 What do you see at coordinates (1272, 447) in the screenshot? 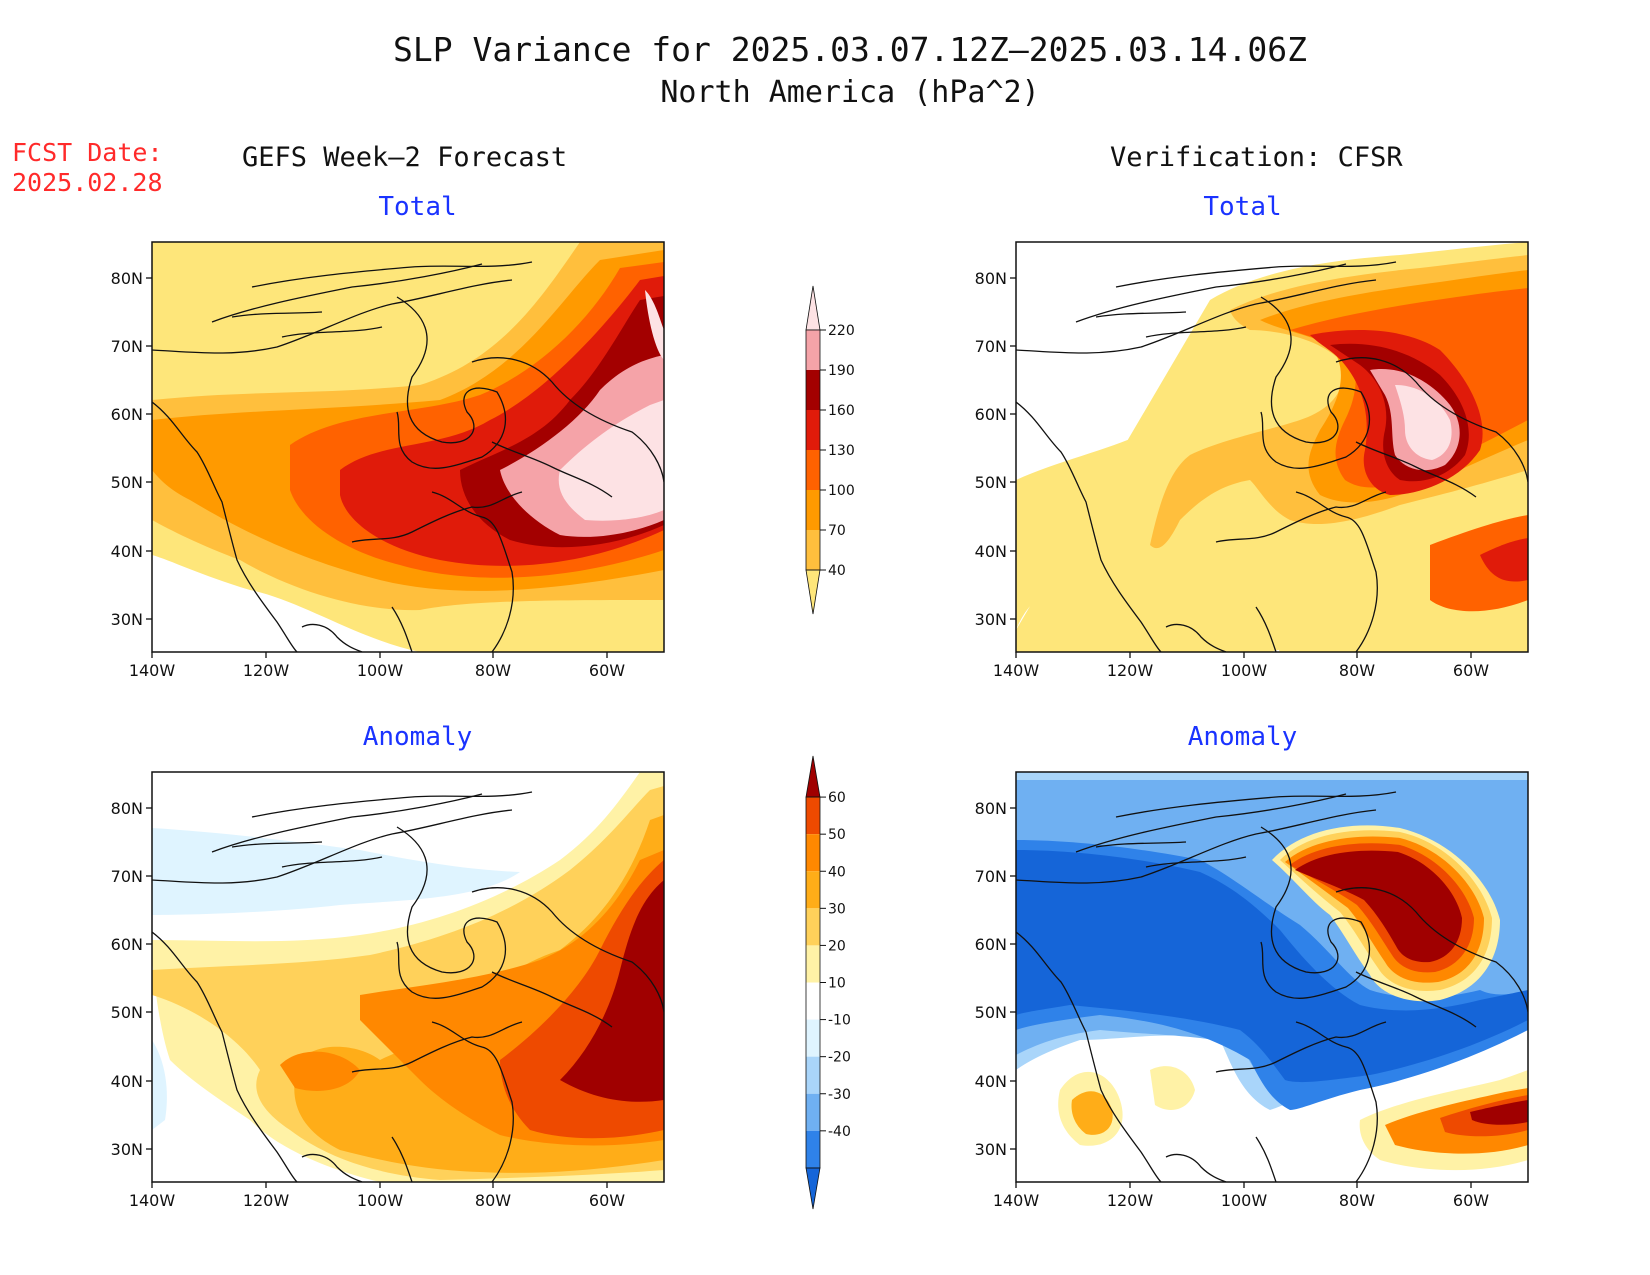
I see `map-verification-total` at bounding box center [1272, 447].